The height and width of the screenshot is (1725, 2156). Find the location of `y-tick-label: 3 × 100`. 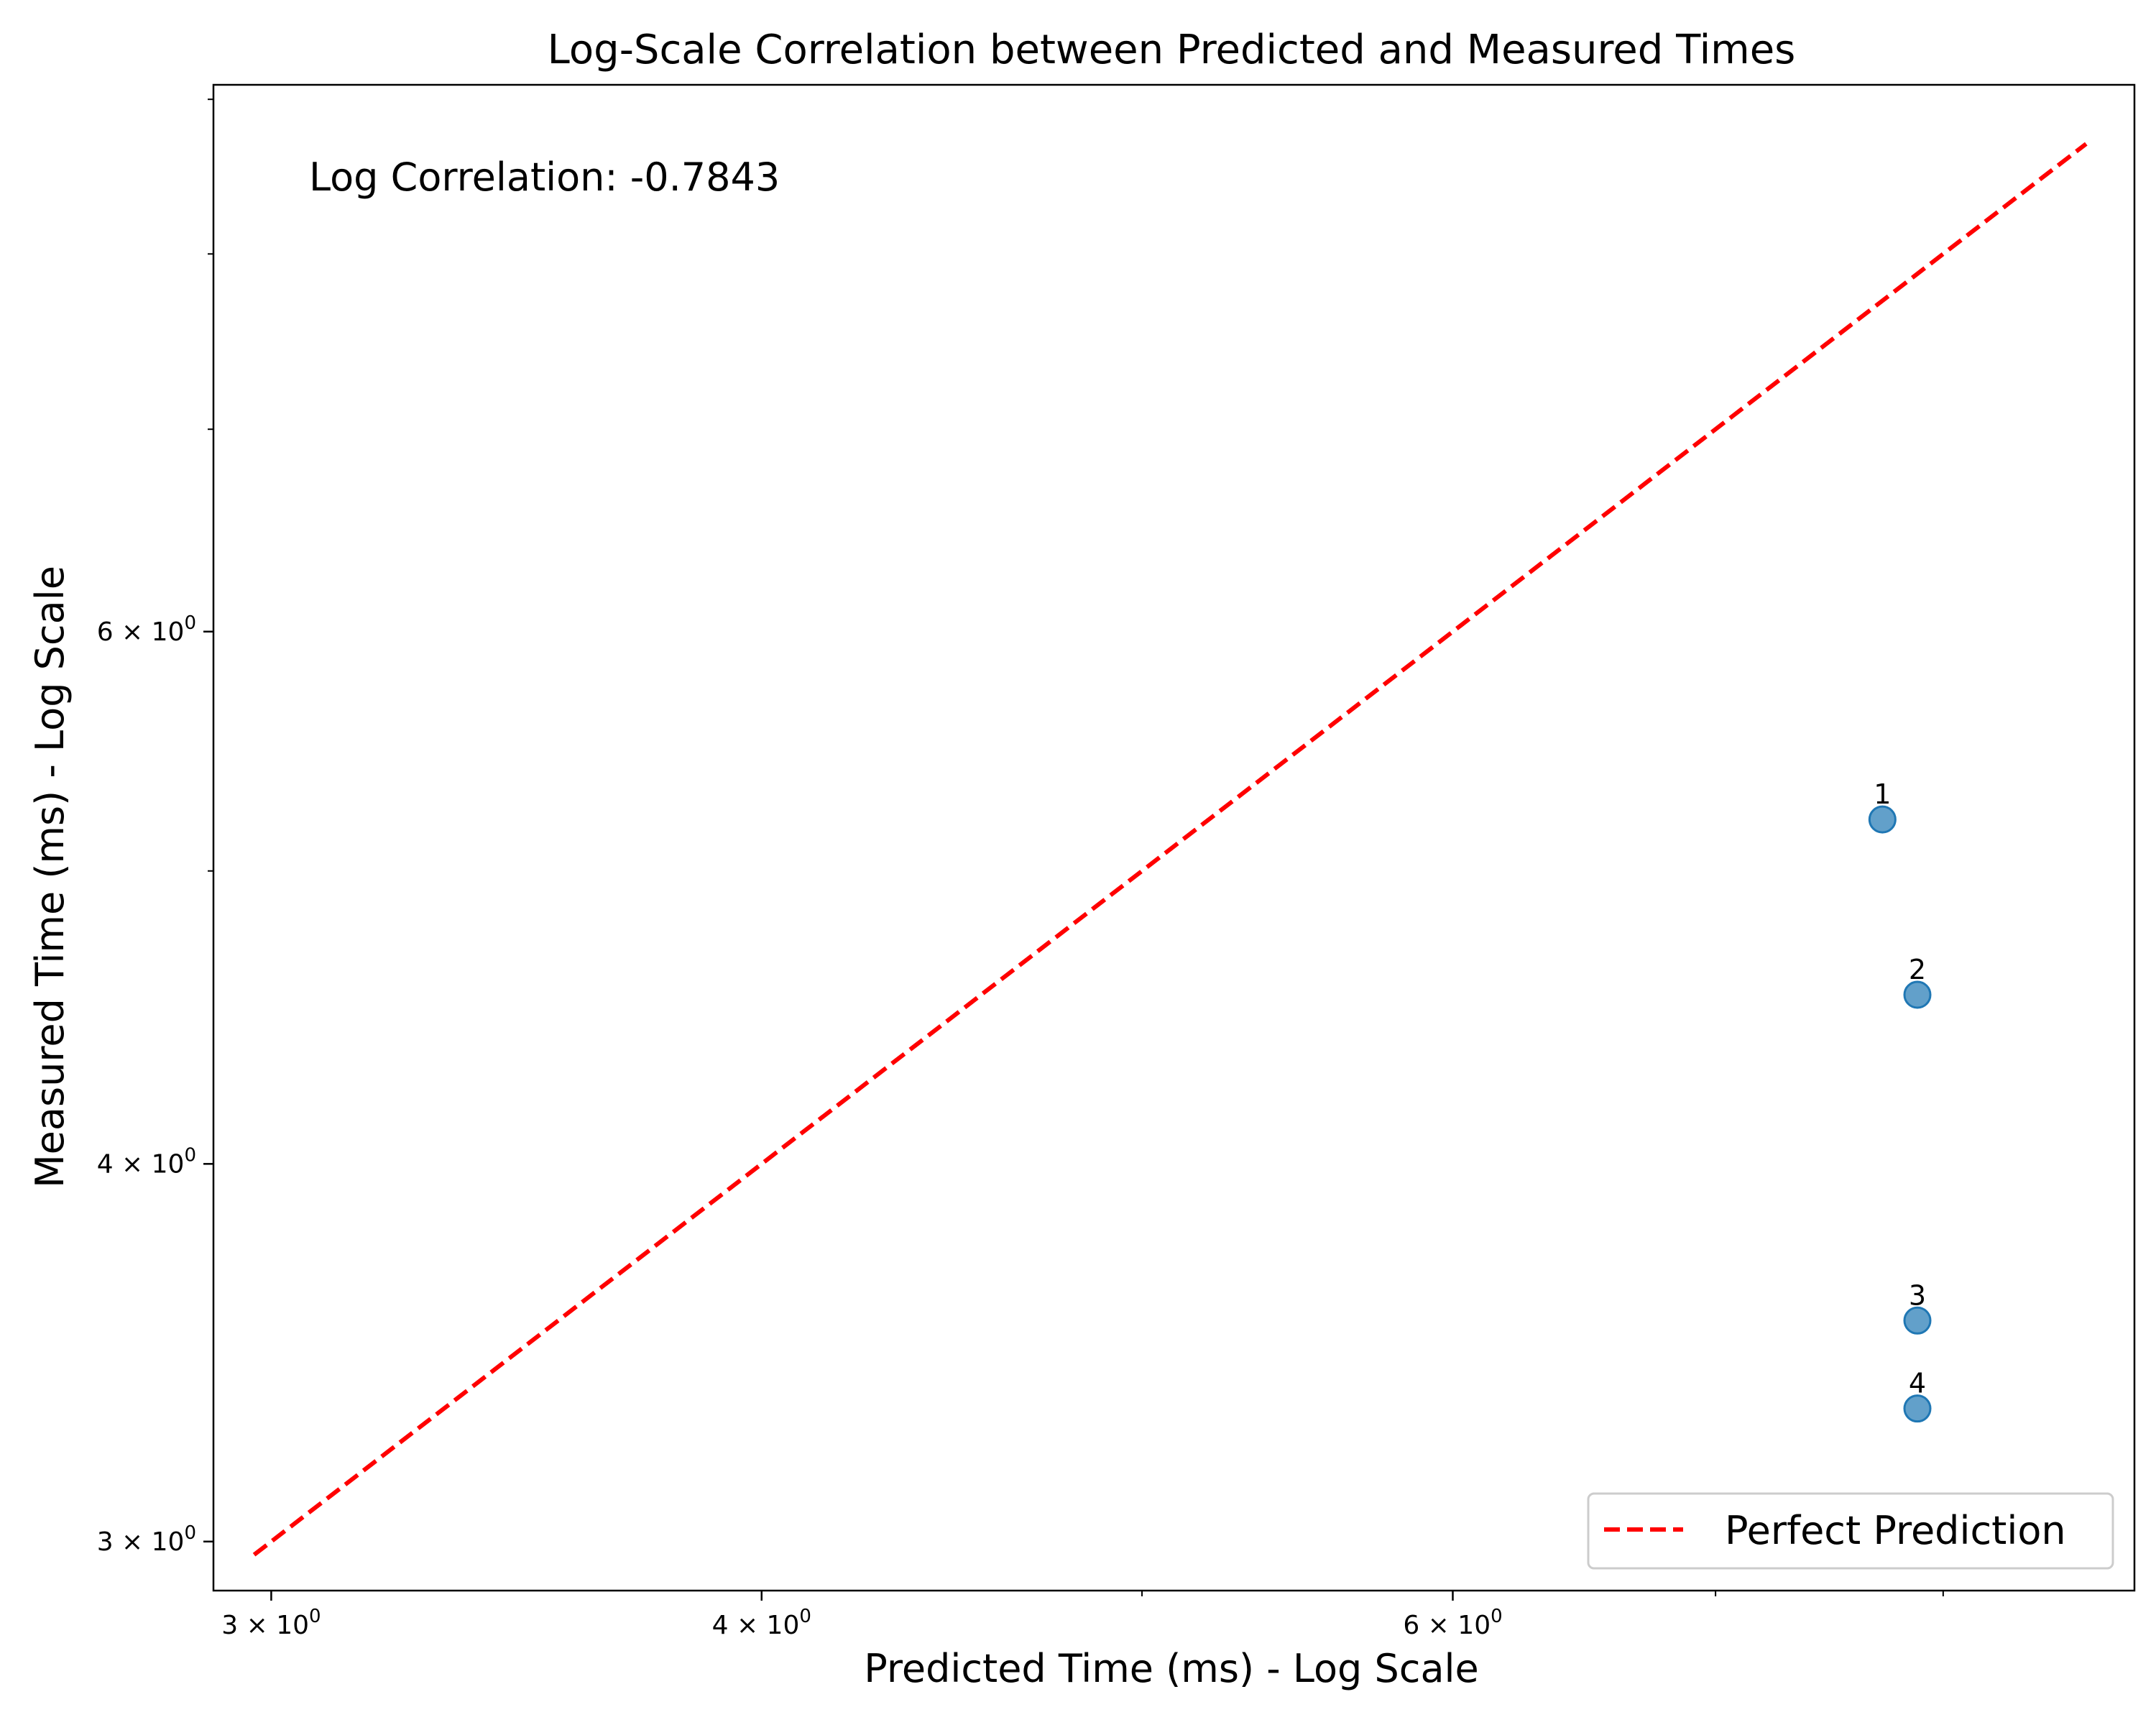

y-tick-label: 3 × 100 is located at coordinates (147, 1539).